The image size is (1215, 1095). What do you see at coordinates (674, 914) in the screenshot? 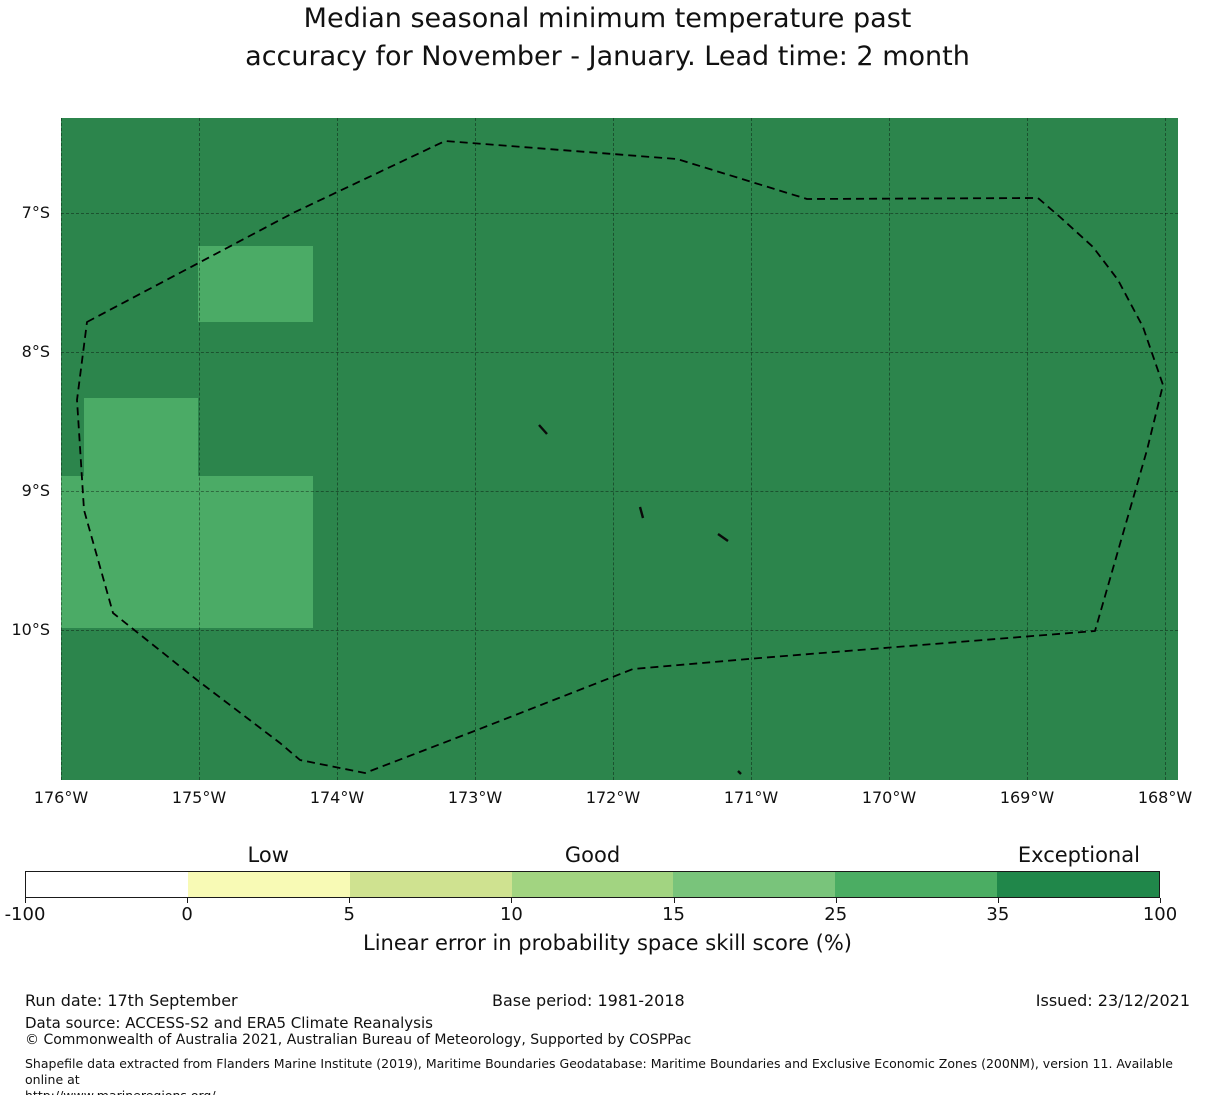
I see `colorbar-tick-label: 15` at bounding box center [674, 914].